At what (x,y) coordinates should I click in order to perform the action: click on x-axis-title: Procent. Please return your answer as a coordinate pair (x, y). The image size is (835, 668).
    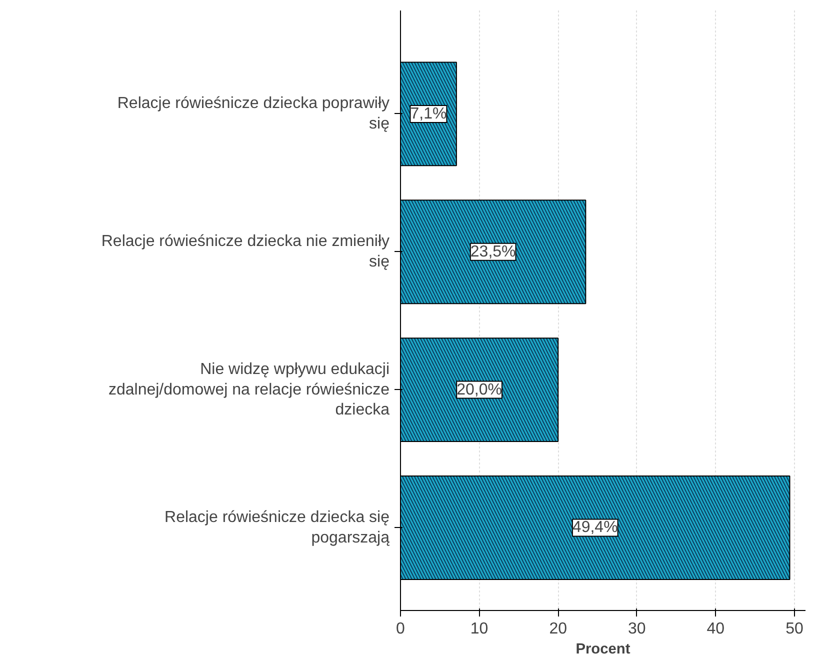
    Looking at the image, I should click on (603, 650).